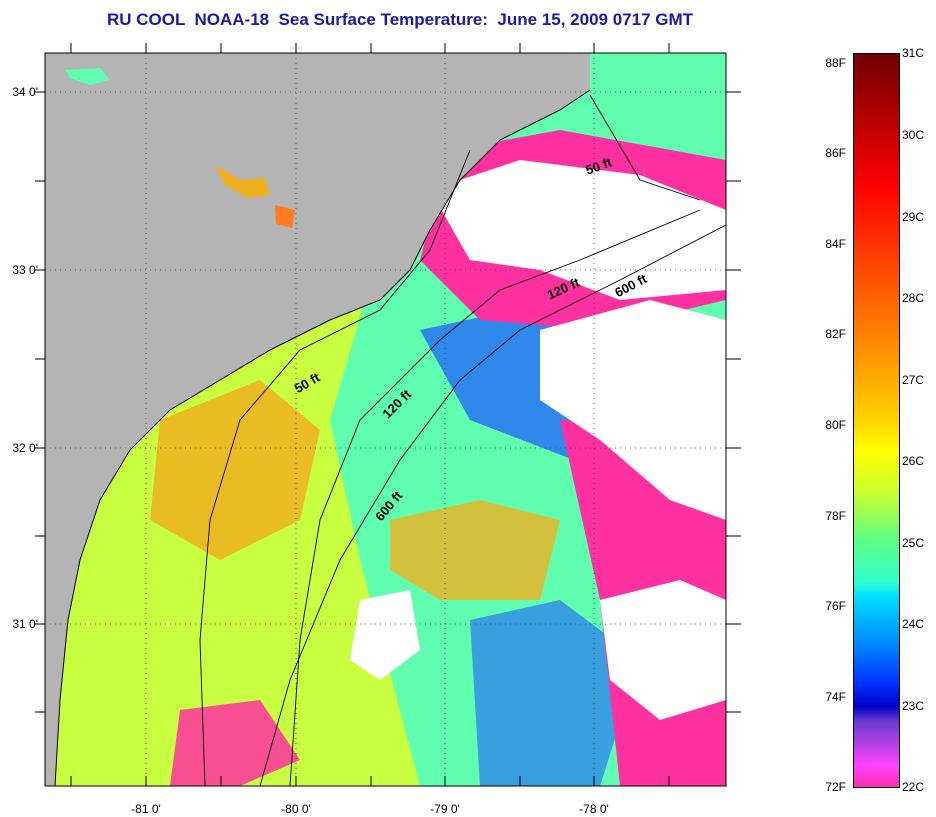  What do you see at coordinates (835, 244) in the screenshot?
I see `colorbar-f-label: 84F` at bounding box center [835, 244].